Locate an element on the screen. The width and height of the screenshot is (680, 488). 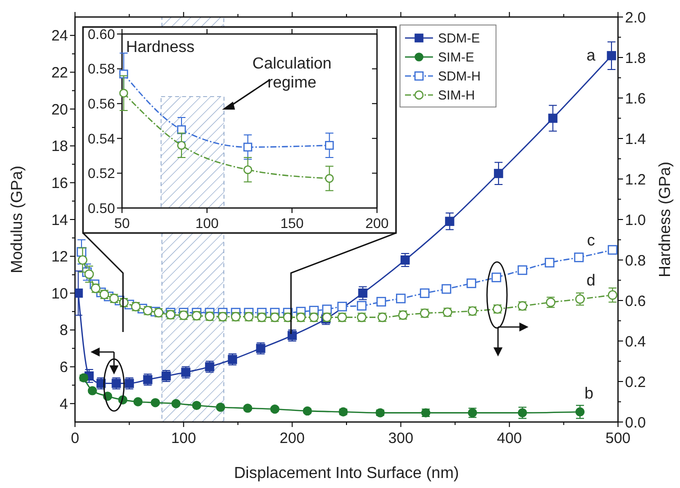
y2-tick-label: 0.6 is located at coordinates (635, 301).